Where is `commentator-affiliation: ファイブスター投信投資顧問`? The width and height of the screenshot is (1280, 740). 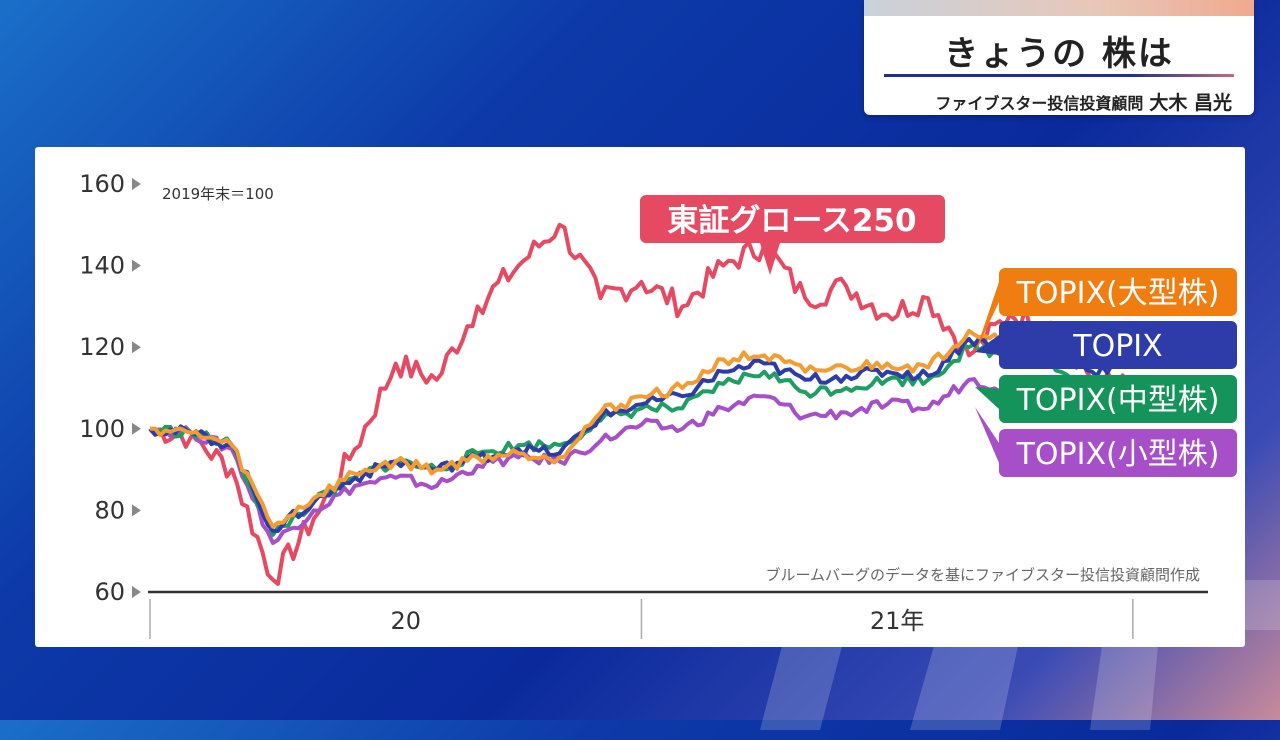 commentator-affiliation: ファイブスター投信投資顧問 is located at coordinates (1039, 103).